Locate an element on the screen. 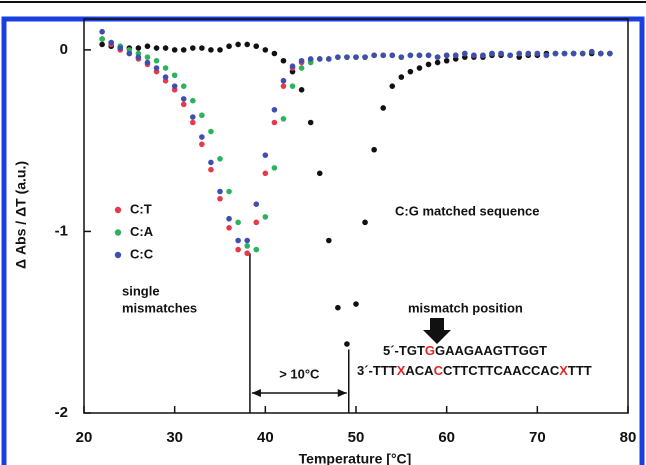  range-label: > 10°C is located at coordinates (299, 373).